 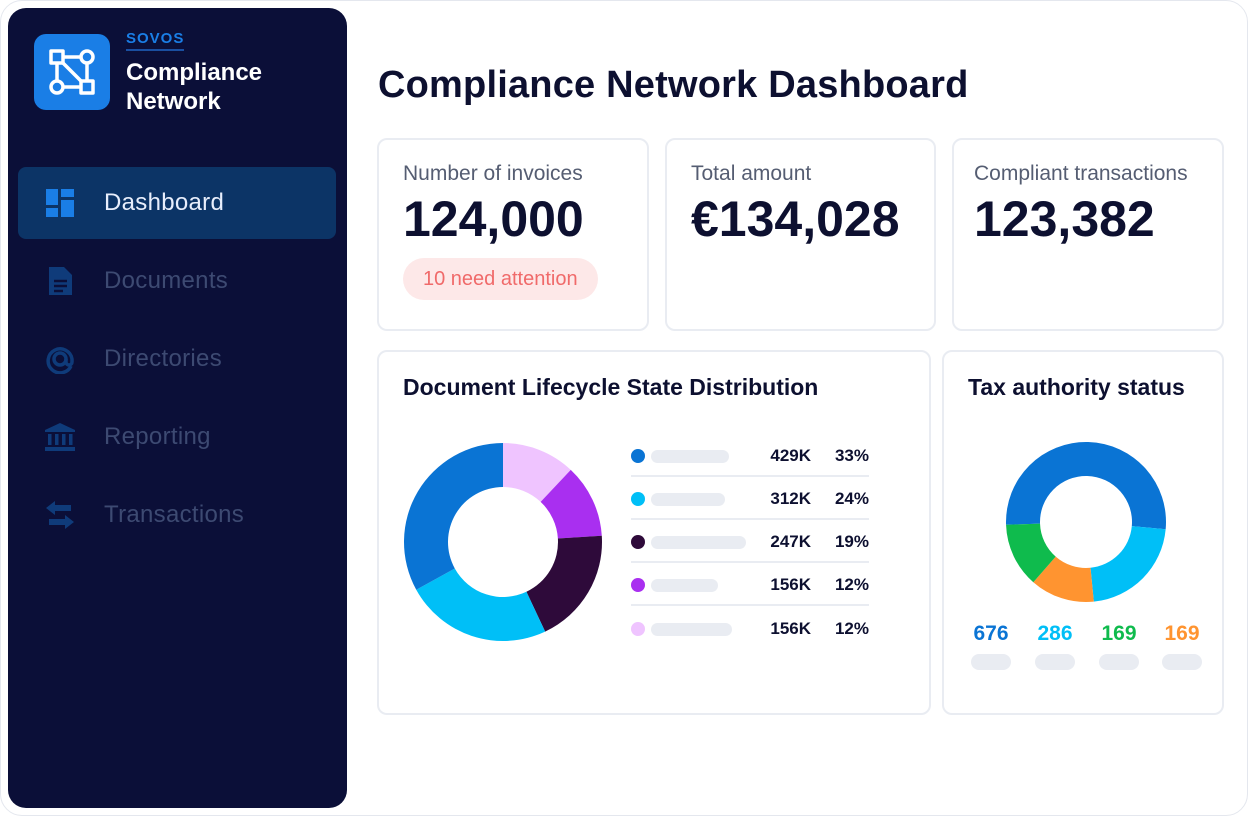 I want to click on legend-count: 429K, so click(x=790, y=455).